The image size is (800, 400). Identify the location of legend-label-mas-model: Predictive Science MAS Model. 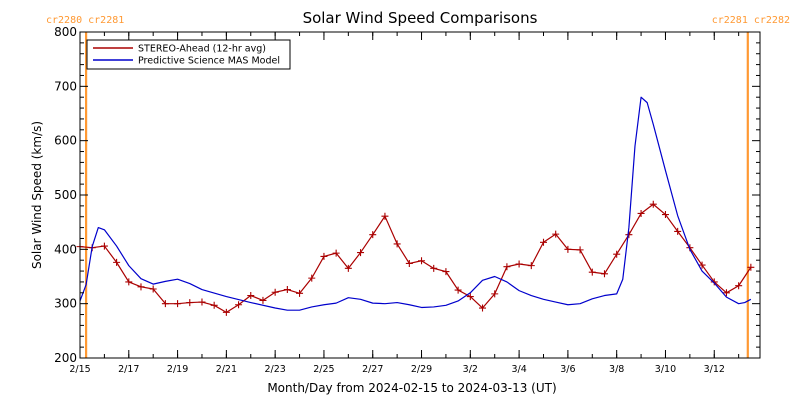
(209, 61).